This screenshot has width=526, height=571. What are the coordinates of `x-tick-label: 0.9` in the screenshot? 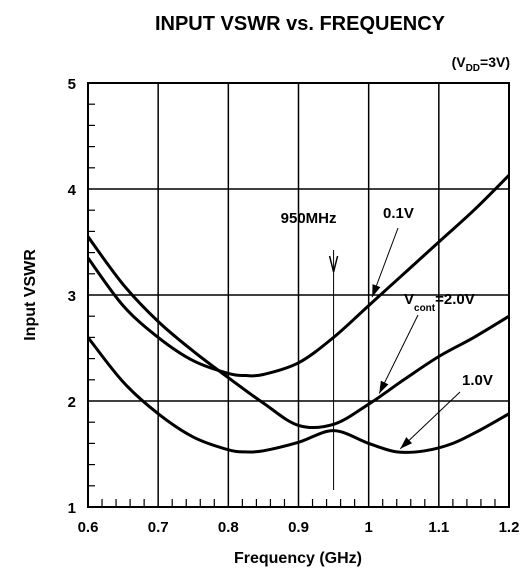 It's located at (298, 527).